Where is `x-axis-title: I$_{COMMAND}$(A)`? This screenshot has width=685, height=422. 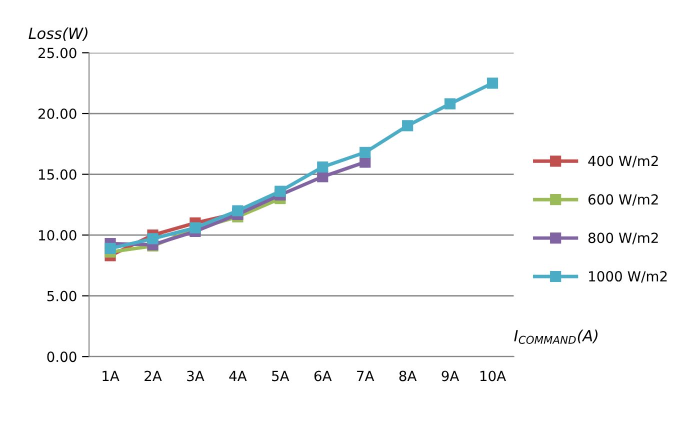 x-axis-title: I$_{COMMAND}$(A) is located at coordinates (556, 337).